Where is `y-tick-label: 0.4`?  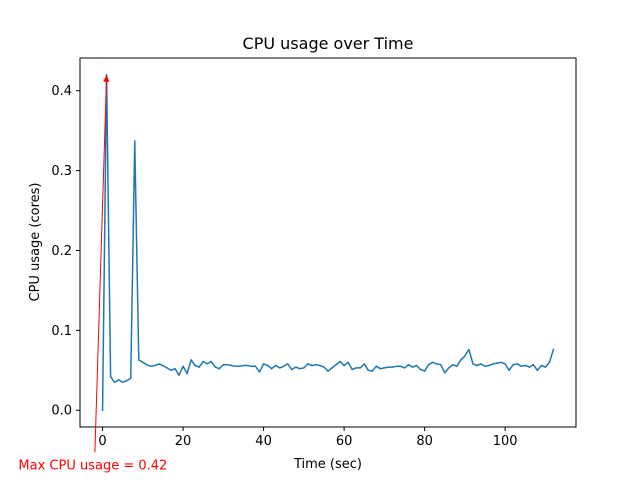
y-tick-label: 0.4 is located at coordinates (61, 91).